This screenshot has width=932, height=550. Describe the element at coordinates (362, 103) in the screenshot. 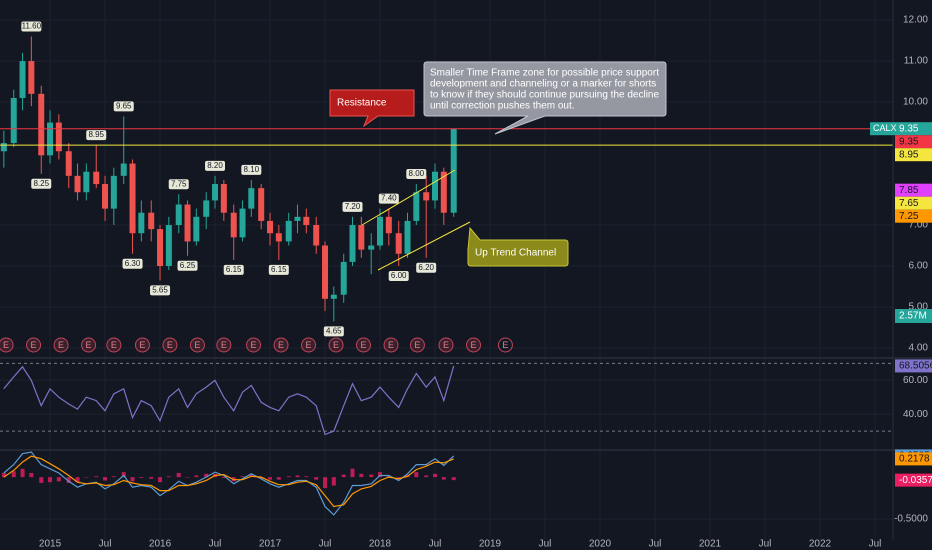

I see `note-text: Resistance` at that location.